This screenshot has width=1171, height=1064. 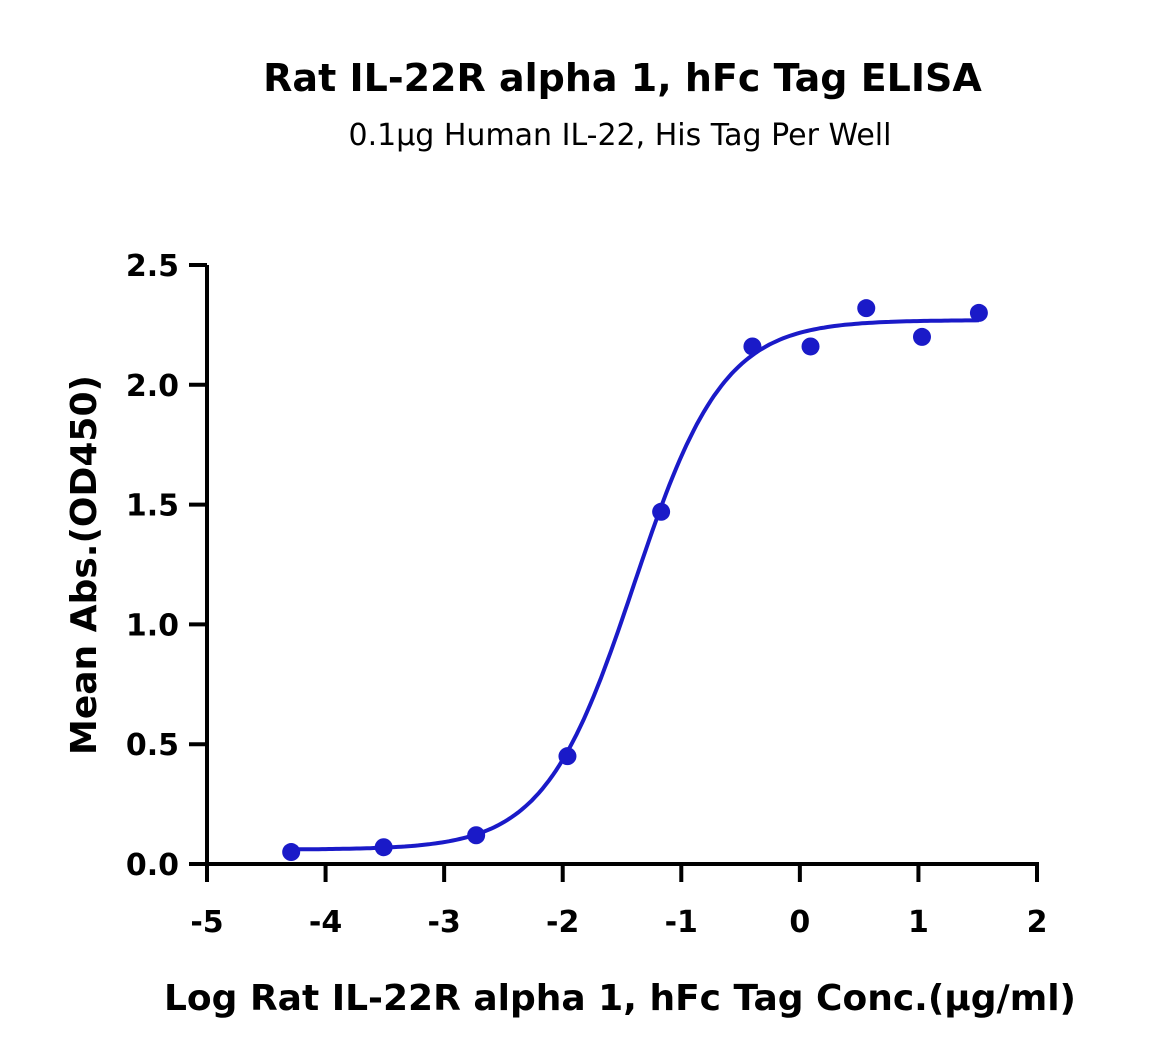 What do you see at coordinates (152, 625) in the screenshot?
I see `y-tick-label: 1.0` at bounding box center [152, 625].